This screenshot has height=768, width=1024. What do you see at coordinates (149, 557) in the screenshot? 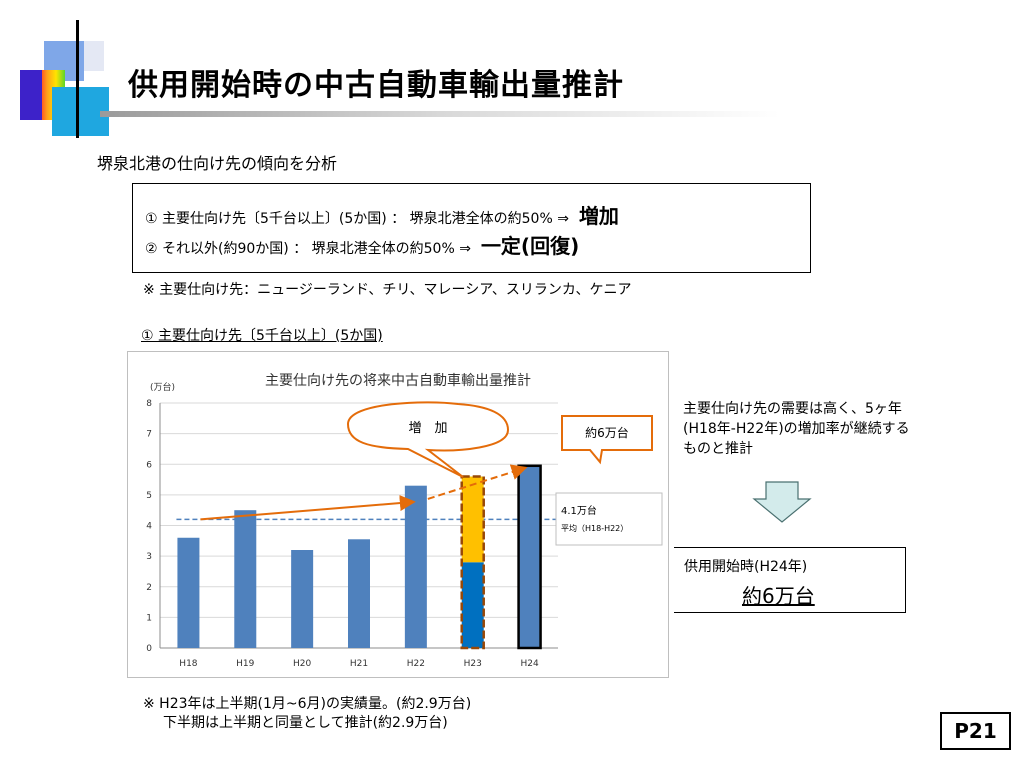
I see `y-tick-label: 3` at bounding box center [149, 557].